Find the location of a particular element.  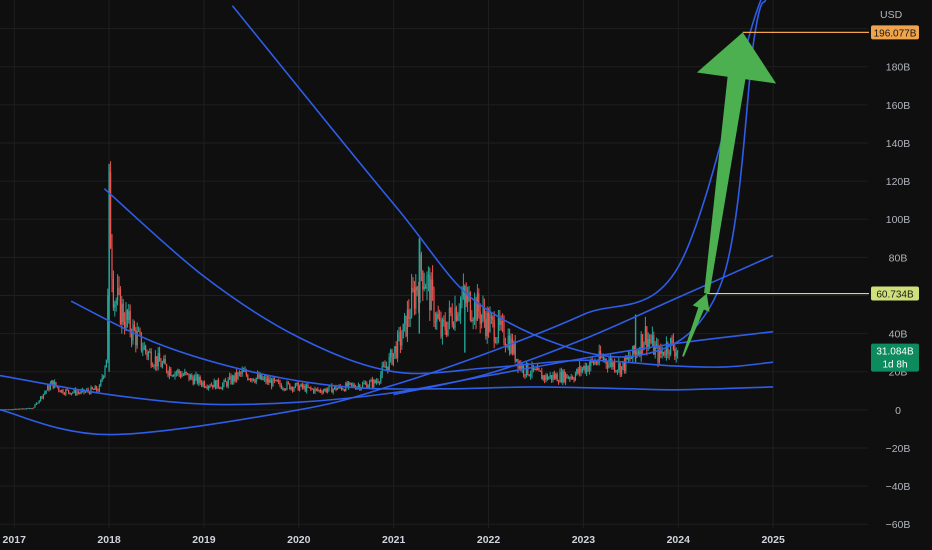

forecast-arrow is located at coordinates (696, 325).